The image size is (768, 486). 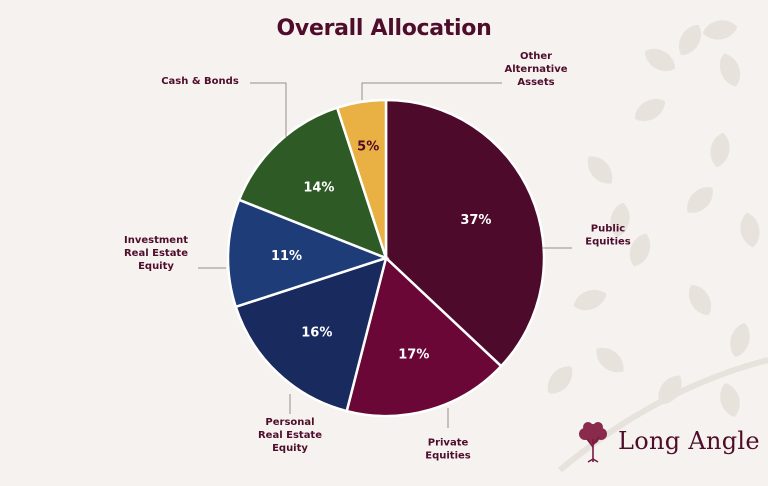 I want to click on category-label-cash-bonds: Cash & Bonds, so click(x=200, y=81).